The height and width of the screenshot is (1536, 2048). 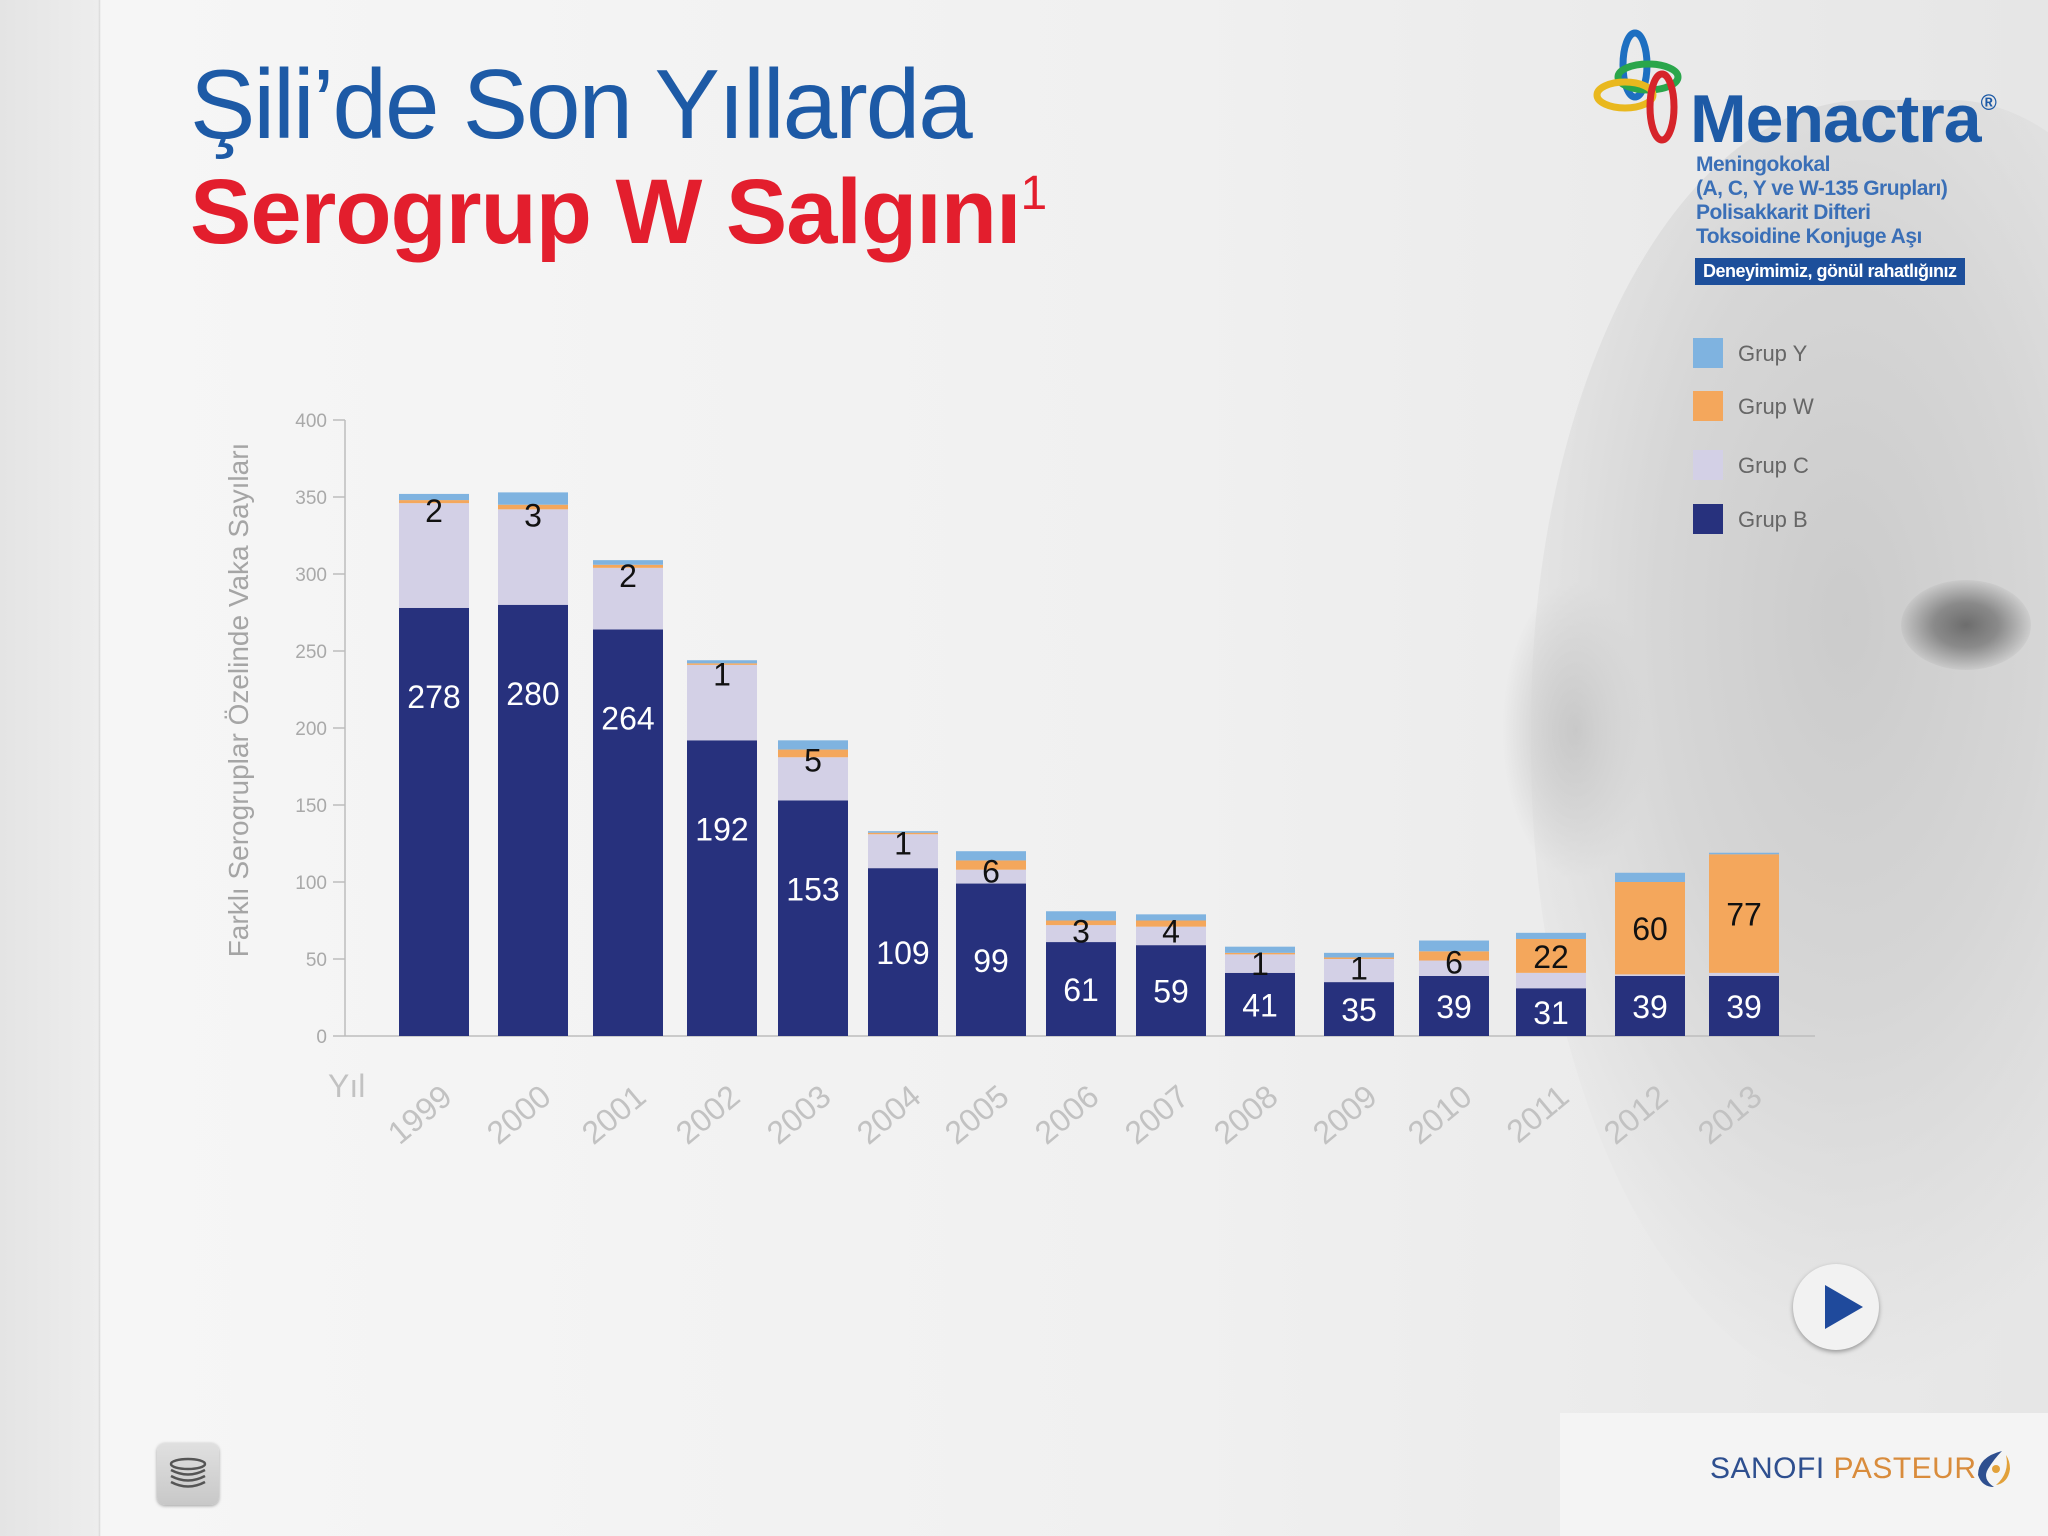 I want to click on title-main-text: Serogrup W Salgını, so click(x=605, y=212).